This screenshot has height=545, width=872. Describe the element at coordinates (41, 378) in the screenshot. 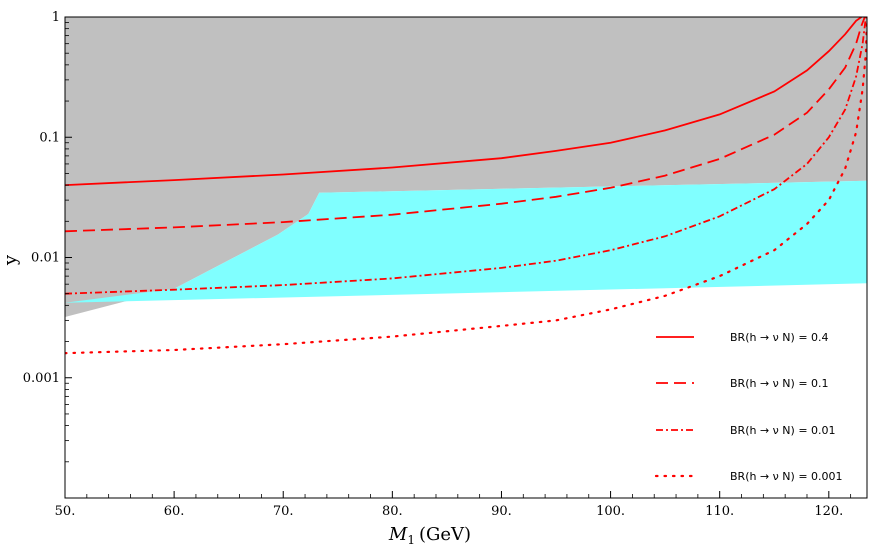

I see `y-tick-label: 0.001` at that location.